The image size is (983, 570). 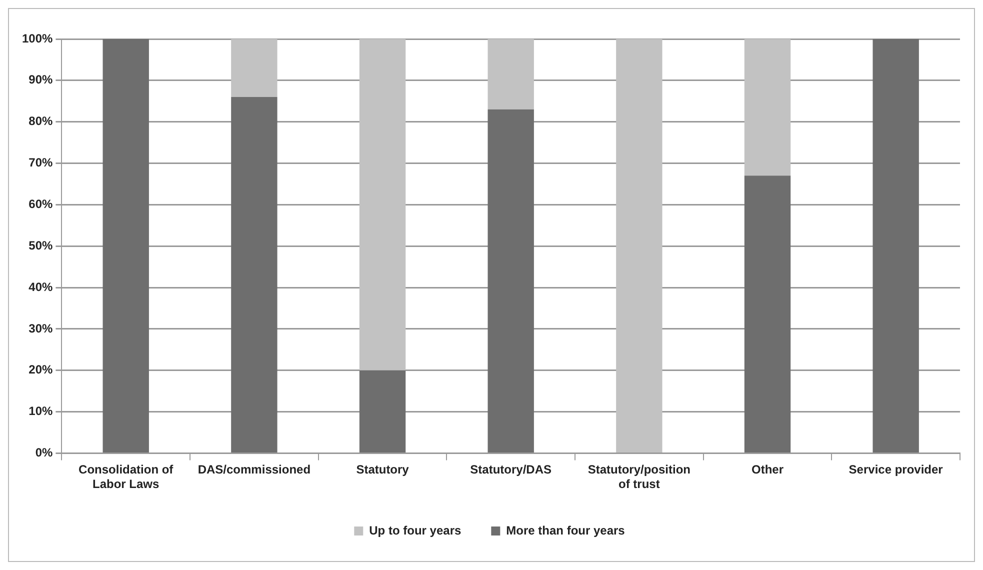 I want to click on y-tick-label: 50%, so click(x=41, y=245).